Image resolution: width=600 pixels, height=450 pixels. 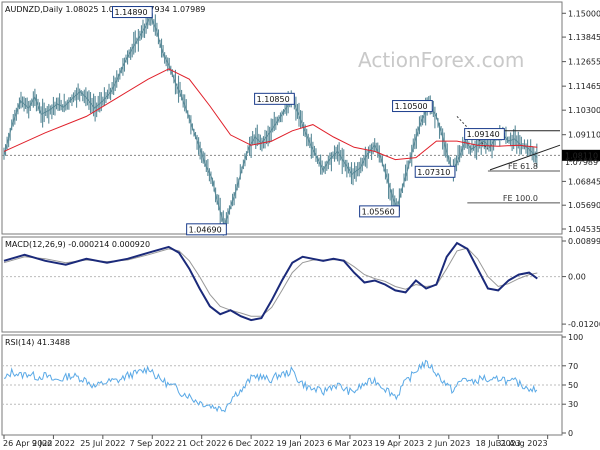 I want to click on projection-line, so click(x=472, y=133).